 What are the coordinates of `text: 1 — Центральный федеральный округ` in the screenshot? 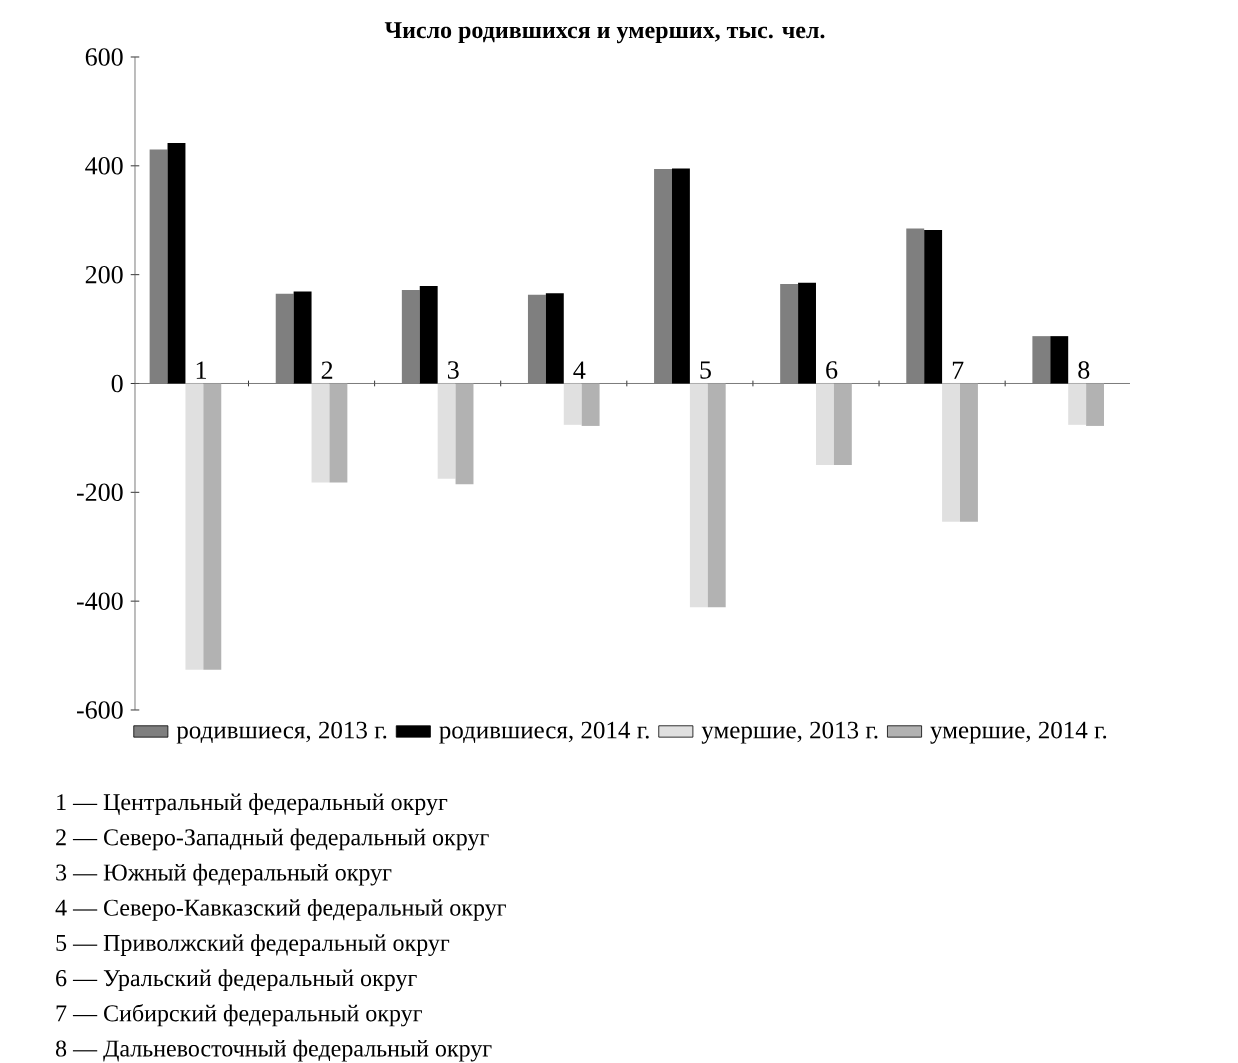 It's located at (252, 804).